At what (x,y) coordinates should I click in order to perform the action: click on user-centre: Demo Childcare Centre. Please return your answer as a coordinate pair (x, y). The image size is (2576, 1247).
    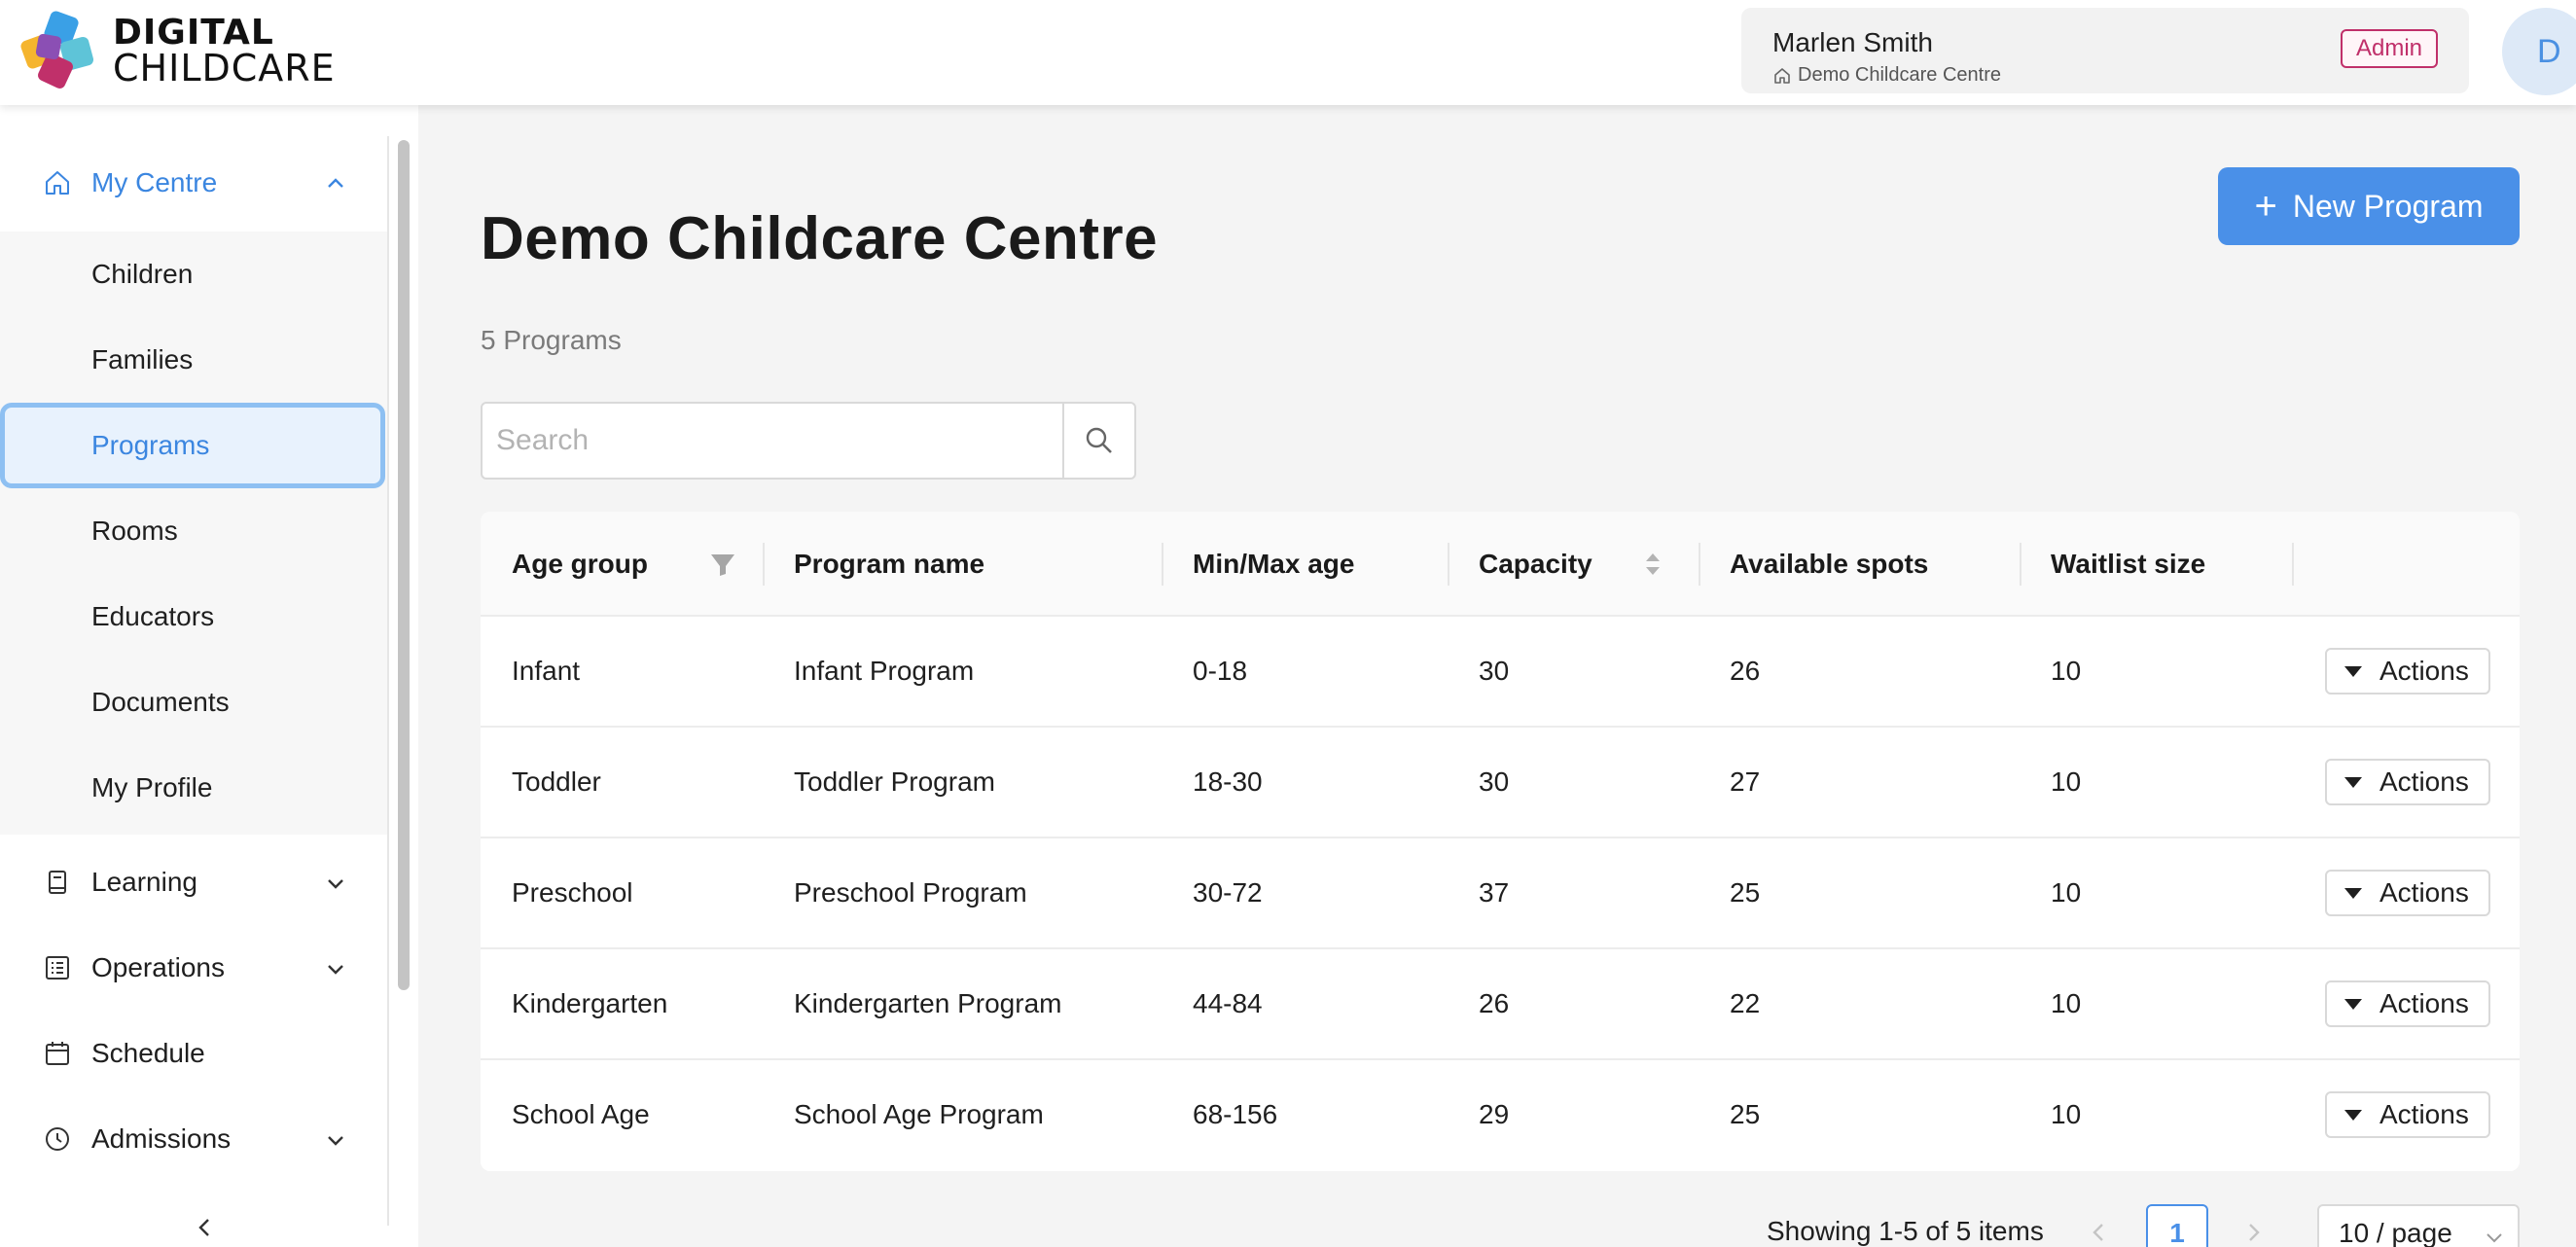
    Looking at the image, I should click on (1886, 75).